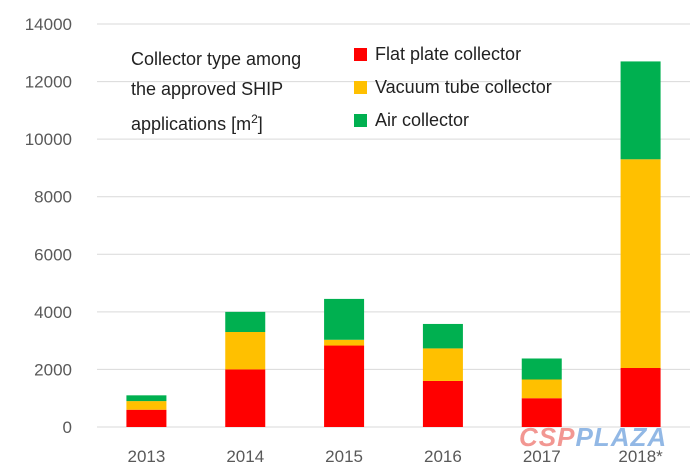  Describe the element at coordinates (48, 82) in the screenshot. I see `y-tick-label: 12000` at that location.